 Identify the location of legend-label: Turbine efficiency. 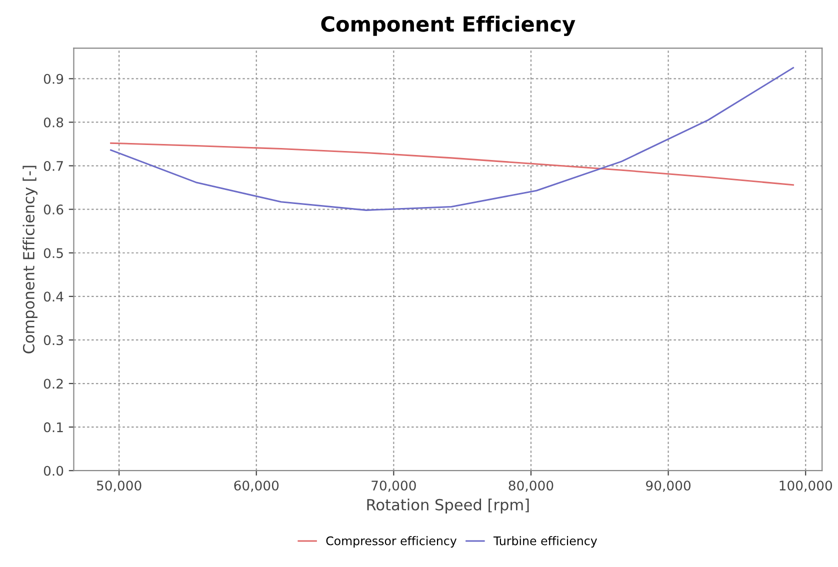
(545, 542).